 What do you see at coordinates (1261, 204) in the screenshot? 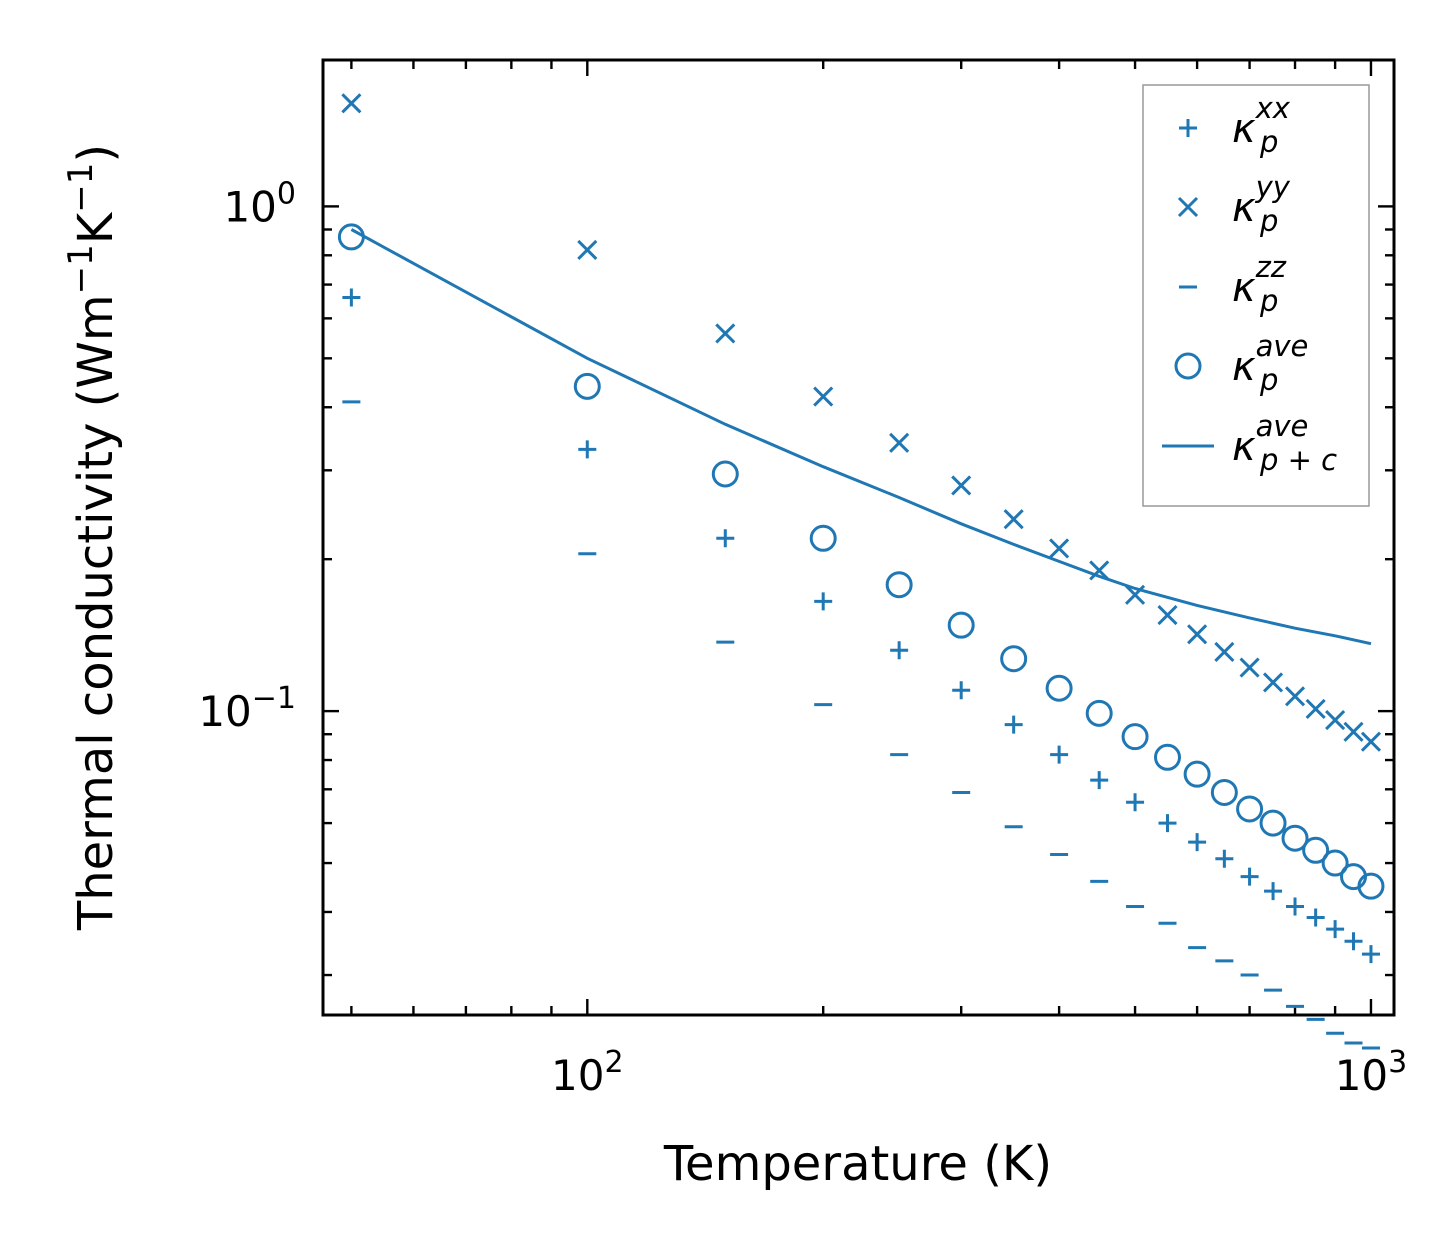
I see `legend-label-kyy: κyy p` at bounding box center [1261, 204].